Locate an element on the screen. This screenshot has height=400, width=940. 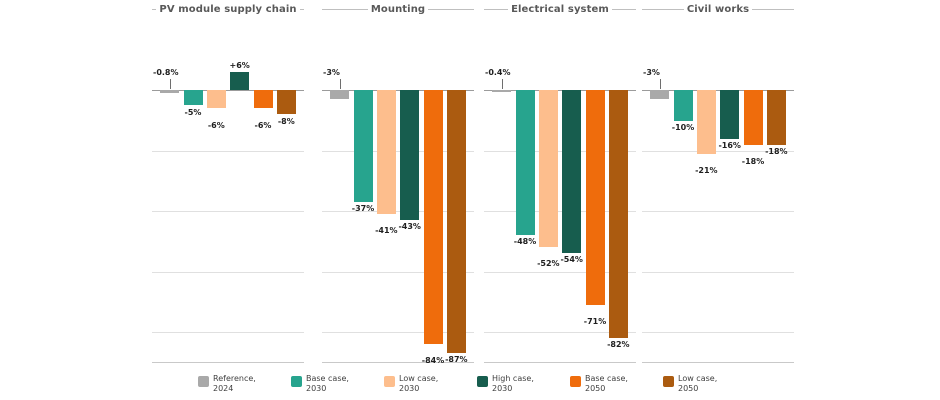
legend-label: Reference, 2024 is located at coordinates (234, 384).